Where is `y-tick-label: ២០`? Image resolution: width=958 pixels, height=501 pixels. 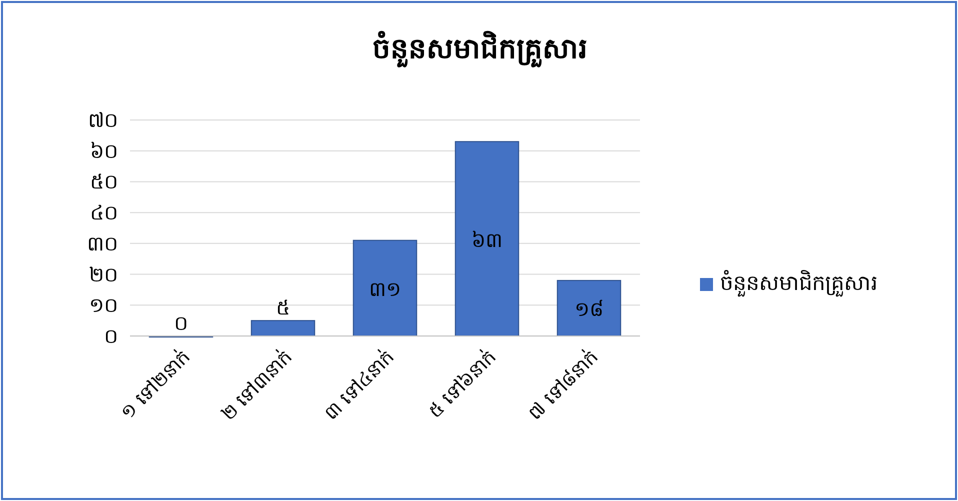
y-tick-label: ២០ is located at coordinates (103, 274).